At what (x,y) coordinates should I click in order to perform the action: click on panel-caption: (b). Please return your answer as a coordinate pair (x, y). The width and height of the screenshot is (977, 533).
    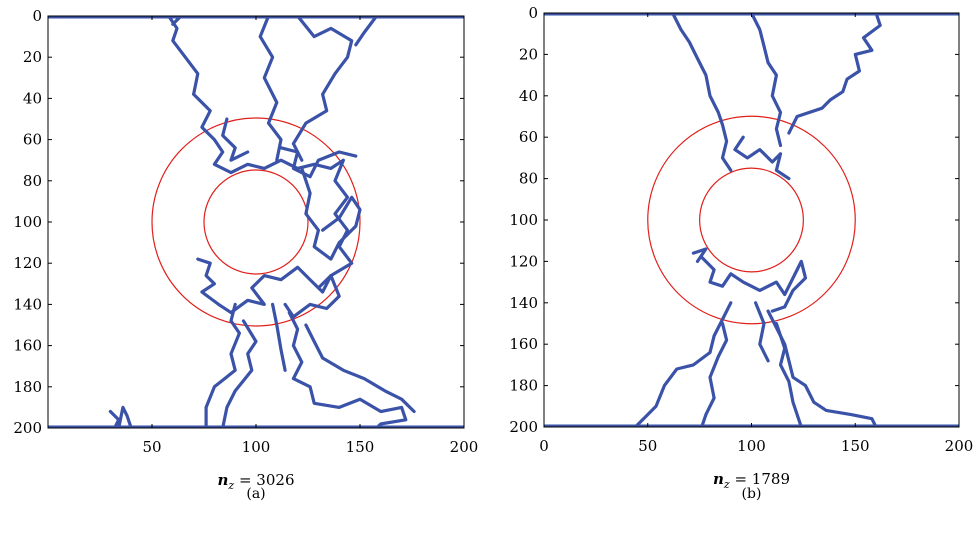
    Looking at the image, I should click on (752, 494).